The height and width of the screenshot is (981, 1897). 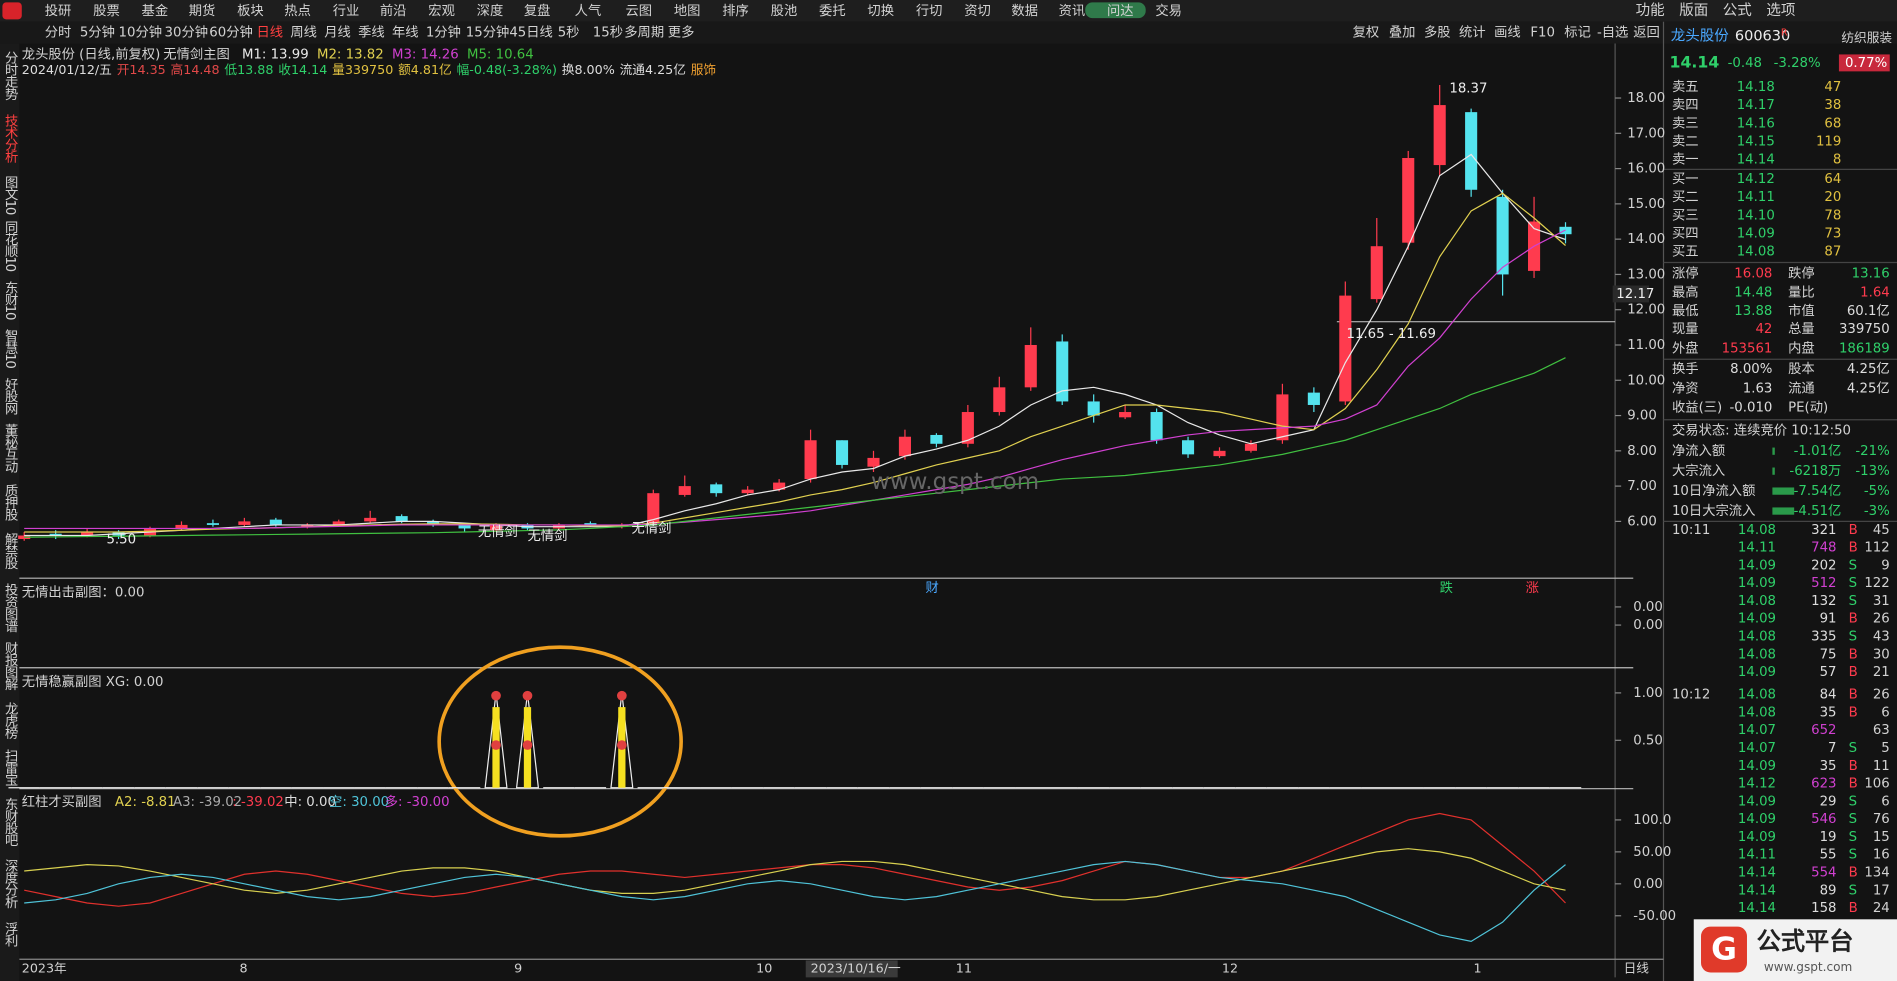 What do you see at coordinates (10, 822) in the screenshot?
I see `sidebar-tab: 东财股吧` at bounding box center [10, 822].